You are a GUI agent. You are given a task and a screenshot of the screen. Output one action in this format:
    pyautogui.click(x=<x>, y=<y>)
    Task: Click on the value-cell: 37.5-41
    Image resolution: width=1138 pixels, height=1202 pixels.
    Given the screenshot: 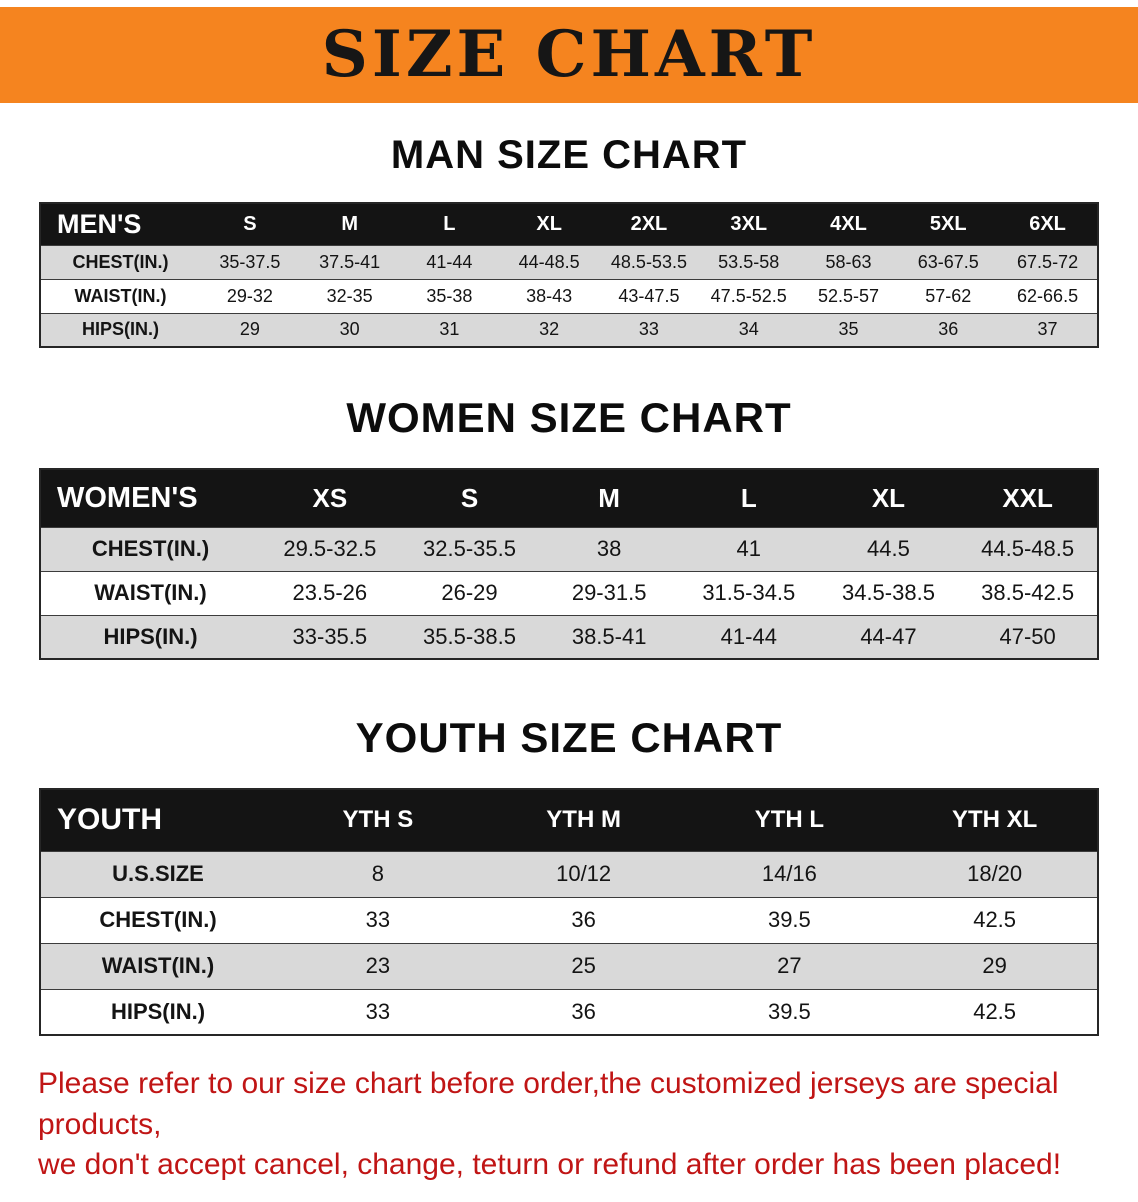 What is the action you would take?
    pyautogui.click(x=350, y=261)
    